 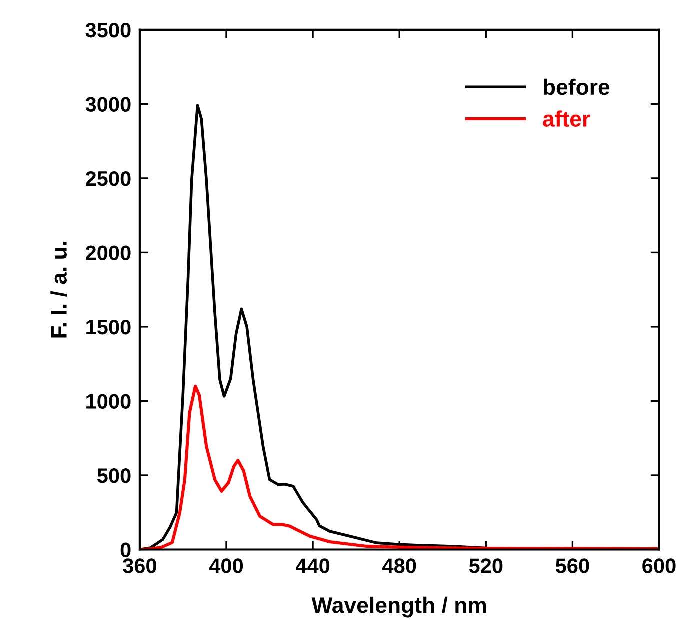 What do you see at coordinates (659, 566) in the screenshot?
I see `x-tick-label: 600` at bounding box center [659, 566].